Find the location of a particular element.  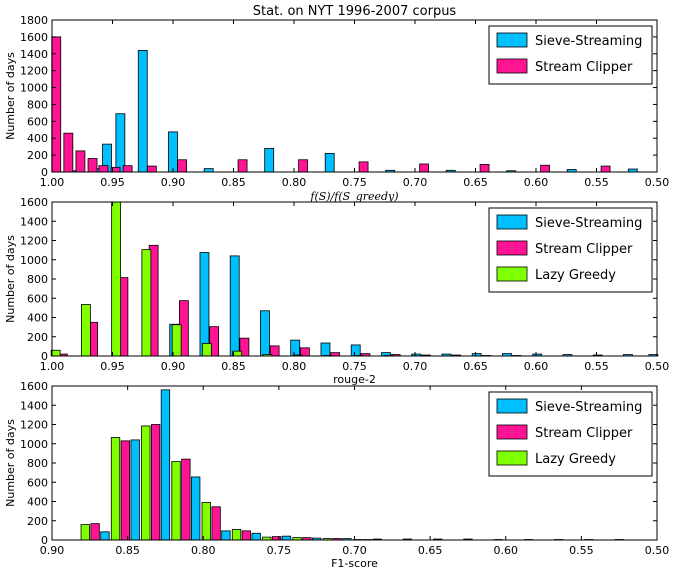

y-tick-label: 1800 is located at coordinates (34, 20).